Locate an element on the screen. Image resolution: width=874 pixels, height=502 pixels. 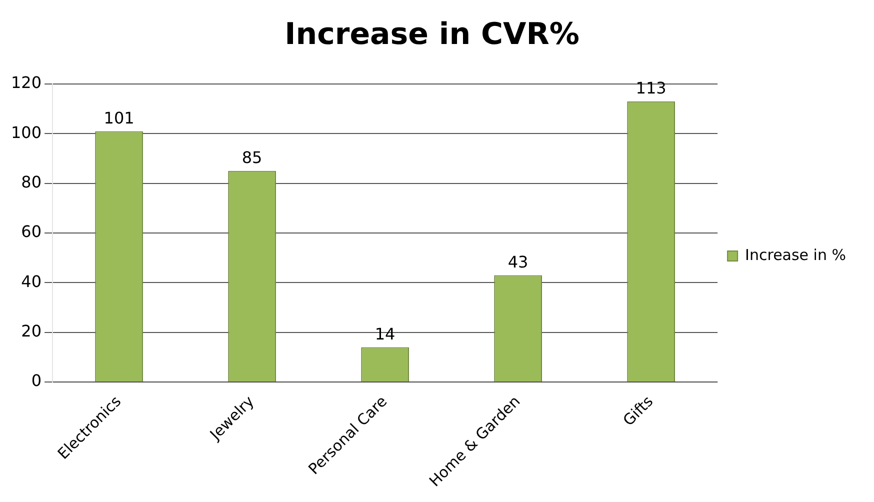
y-tick-label: 20 is located at coordinates (31, 331).